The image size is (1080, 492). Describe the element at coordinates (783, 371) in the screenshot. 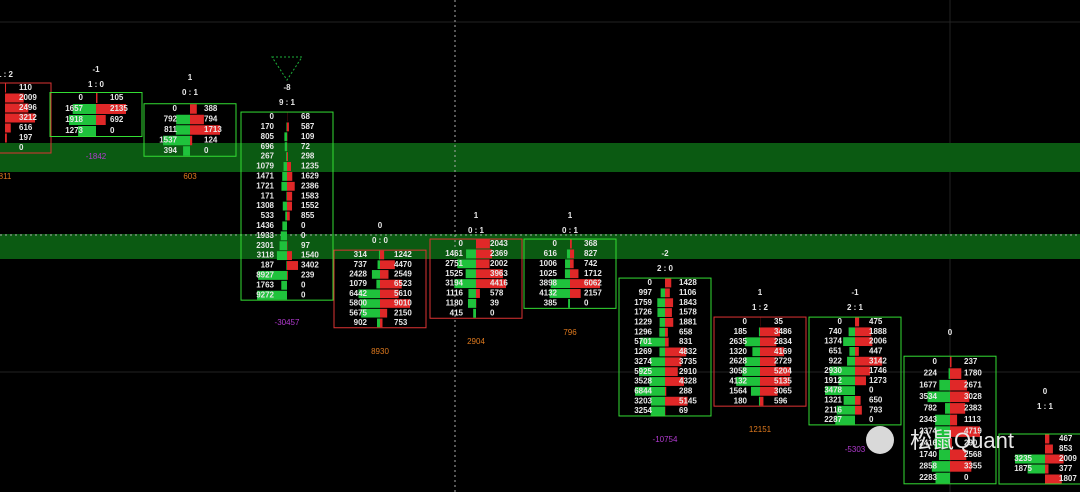

I see `ask-volume: 5204` at that location.